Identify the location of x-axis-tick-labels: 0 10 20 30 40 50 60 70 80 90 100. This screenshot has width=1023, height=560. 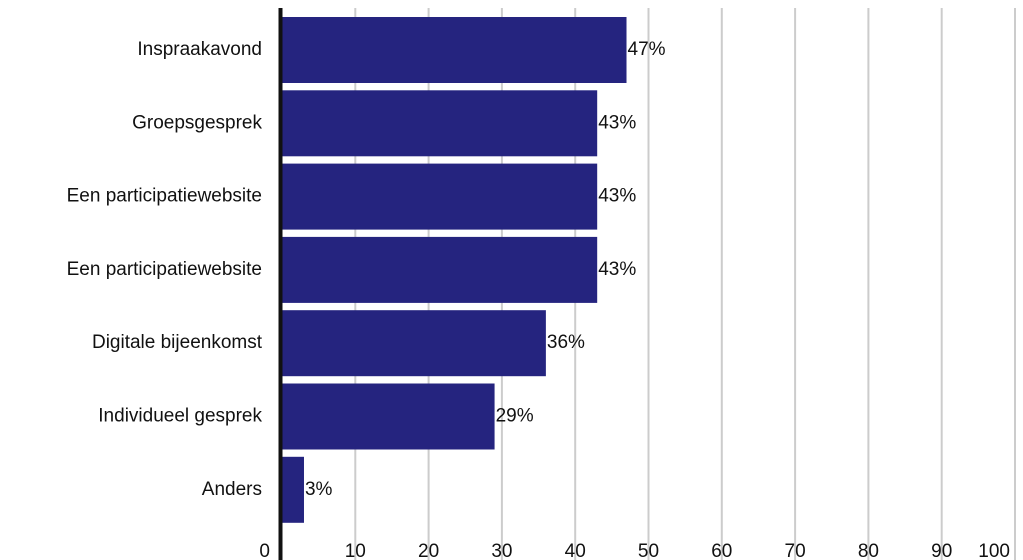
(634, 550).